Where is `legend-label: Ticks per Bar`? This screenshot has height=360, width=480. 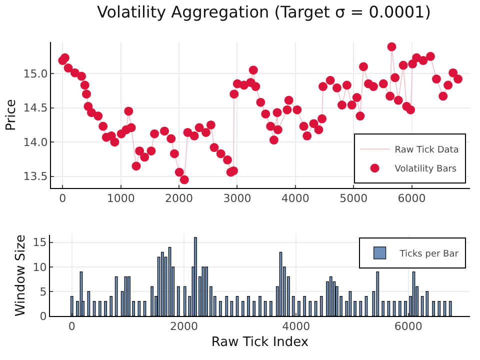
legend-label: Ticks per Bar is located at coordinates (428, 254).